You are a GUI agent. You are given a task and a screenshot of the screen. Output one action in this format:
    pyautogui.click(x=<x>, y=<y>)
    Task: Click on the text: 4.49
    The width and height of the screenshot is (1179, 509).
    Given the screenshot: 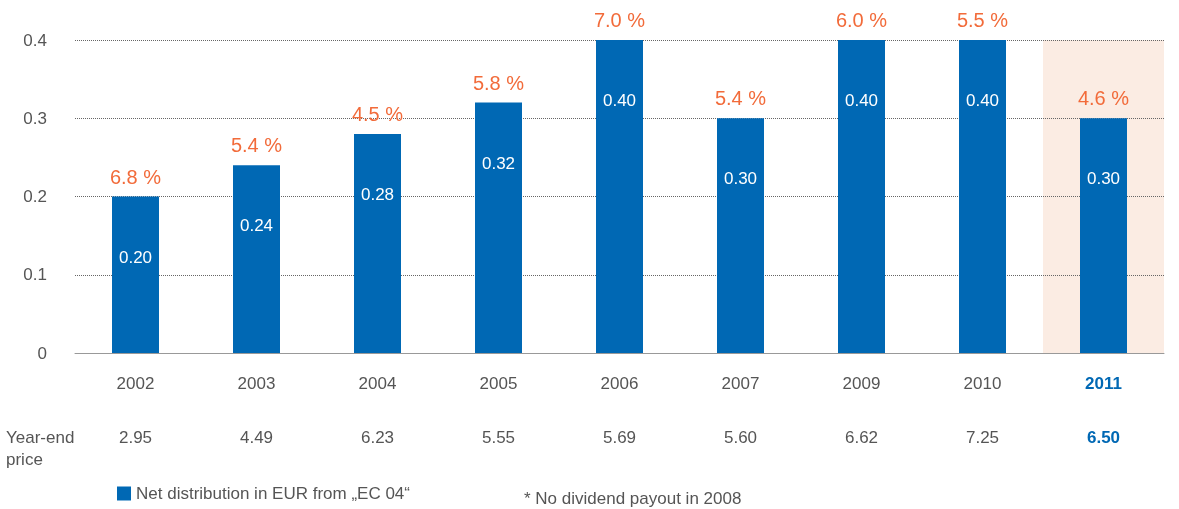 What is the action you would take?
    pyautogui.click(x=256, y=437)
    